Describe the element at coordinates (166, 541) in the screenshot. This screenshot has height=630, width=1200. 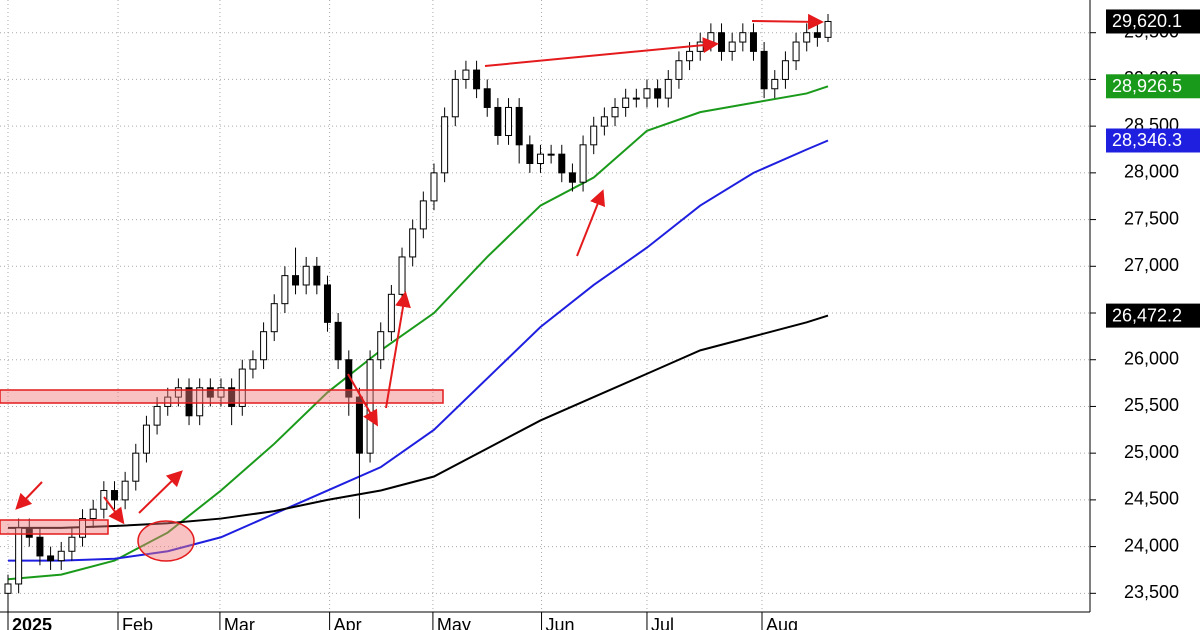
I see `crossover-circle` at that location.